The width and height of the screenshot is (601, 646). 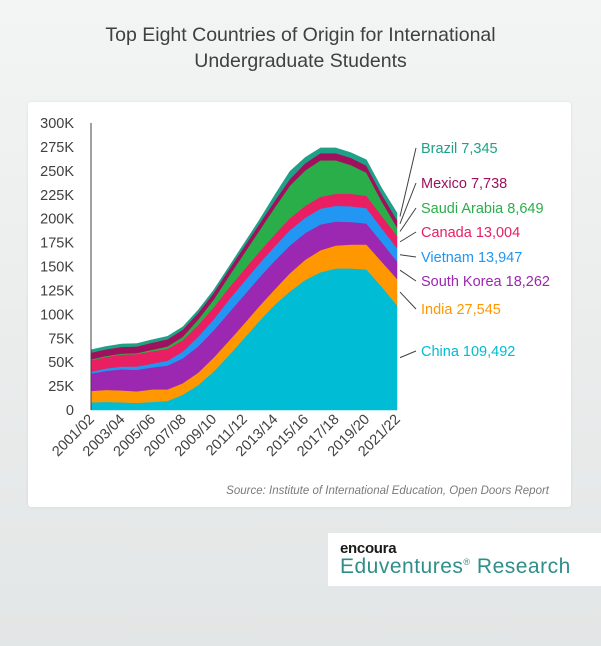 What do you see at coordinates (61, 387) in the screenshot?
I see `y-tick-label: 25K` at bounding box center [61, 387].